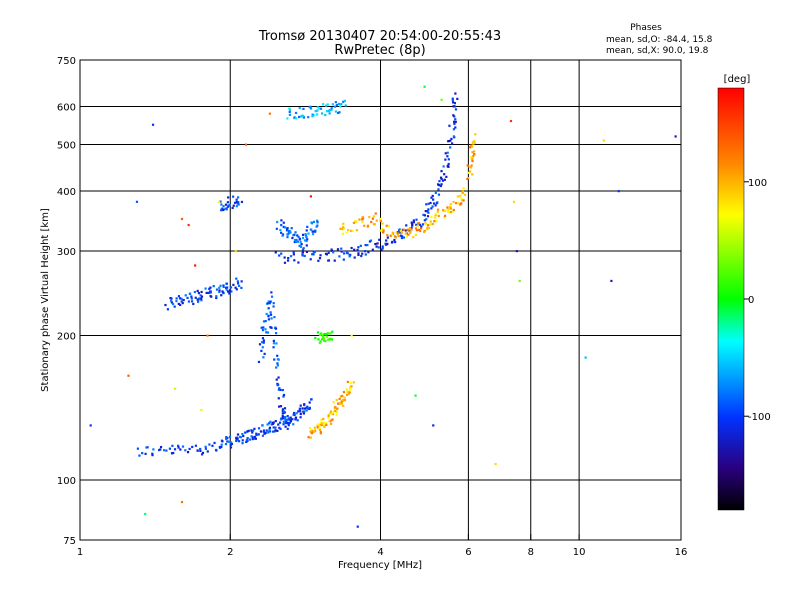  Describe the element at coordinates (757, 183) in the screenshot. I see `colorbar-tick-label: 100` at that location.